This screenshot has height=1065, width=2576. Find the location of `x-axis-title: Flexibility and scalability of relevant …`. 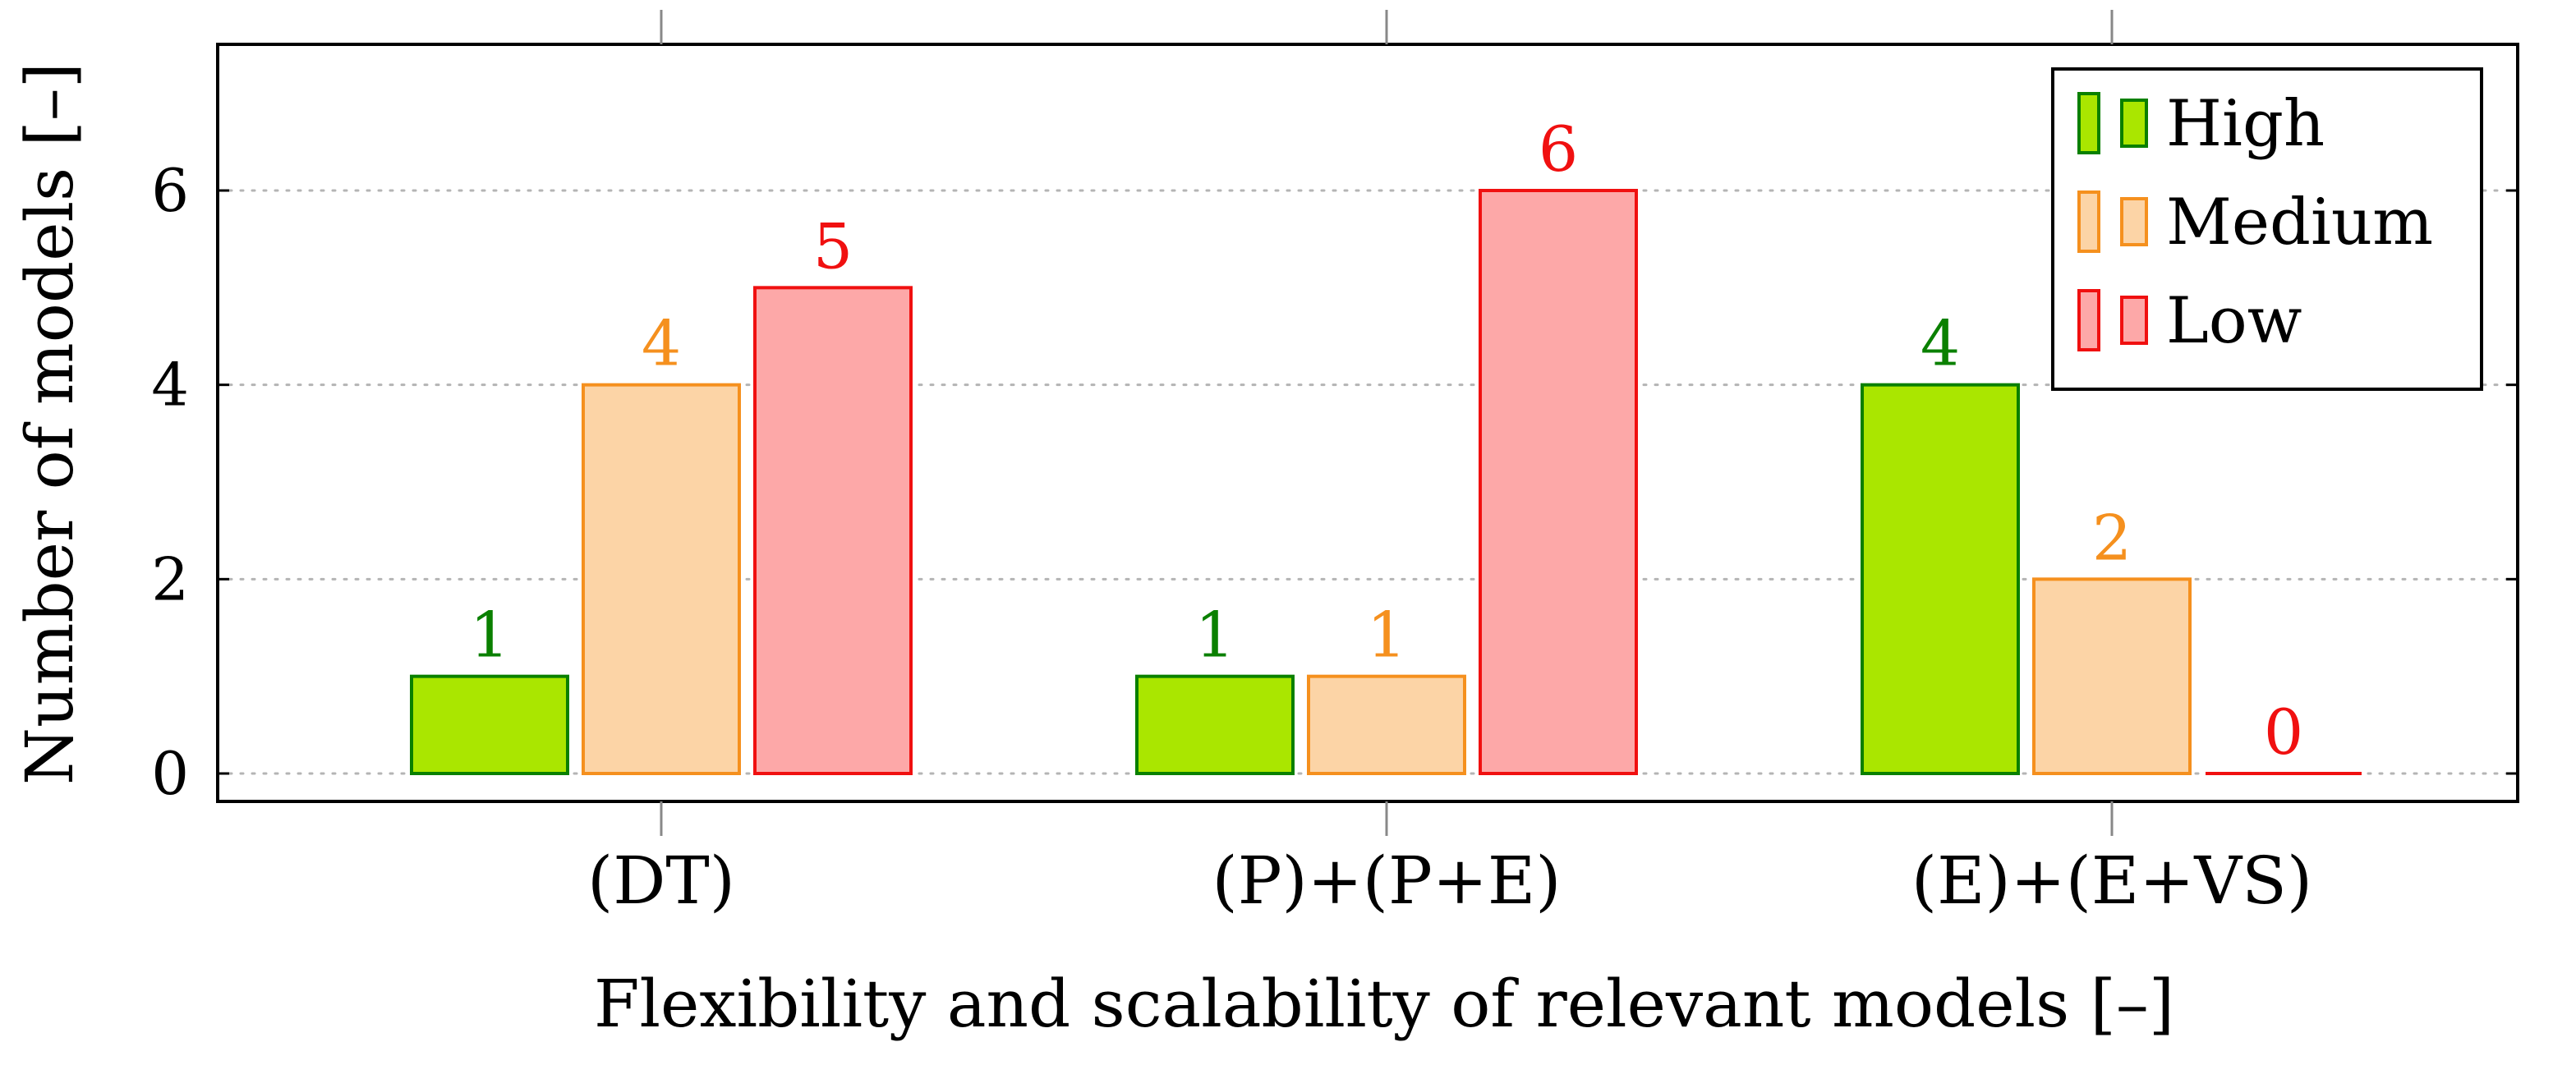

x-axis-title: Flexibility and scalability of relevant … is located at coordinates (1384, 1004).